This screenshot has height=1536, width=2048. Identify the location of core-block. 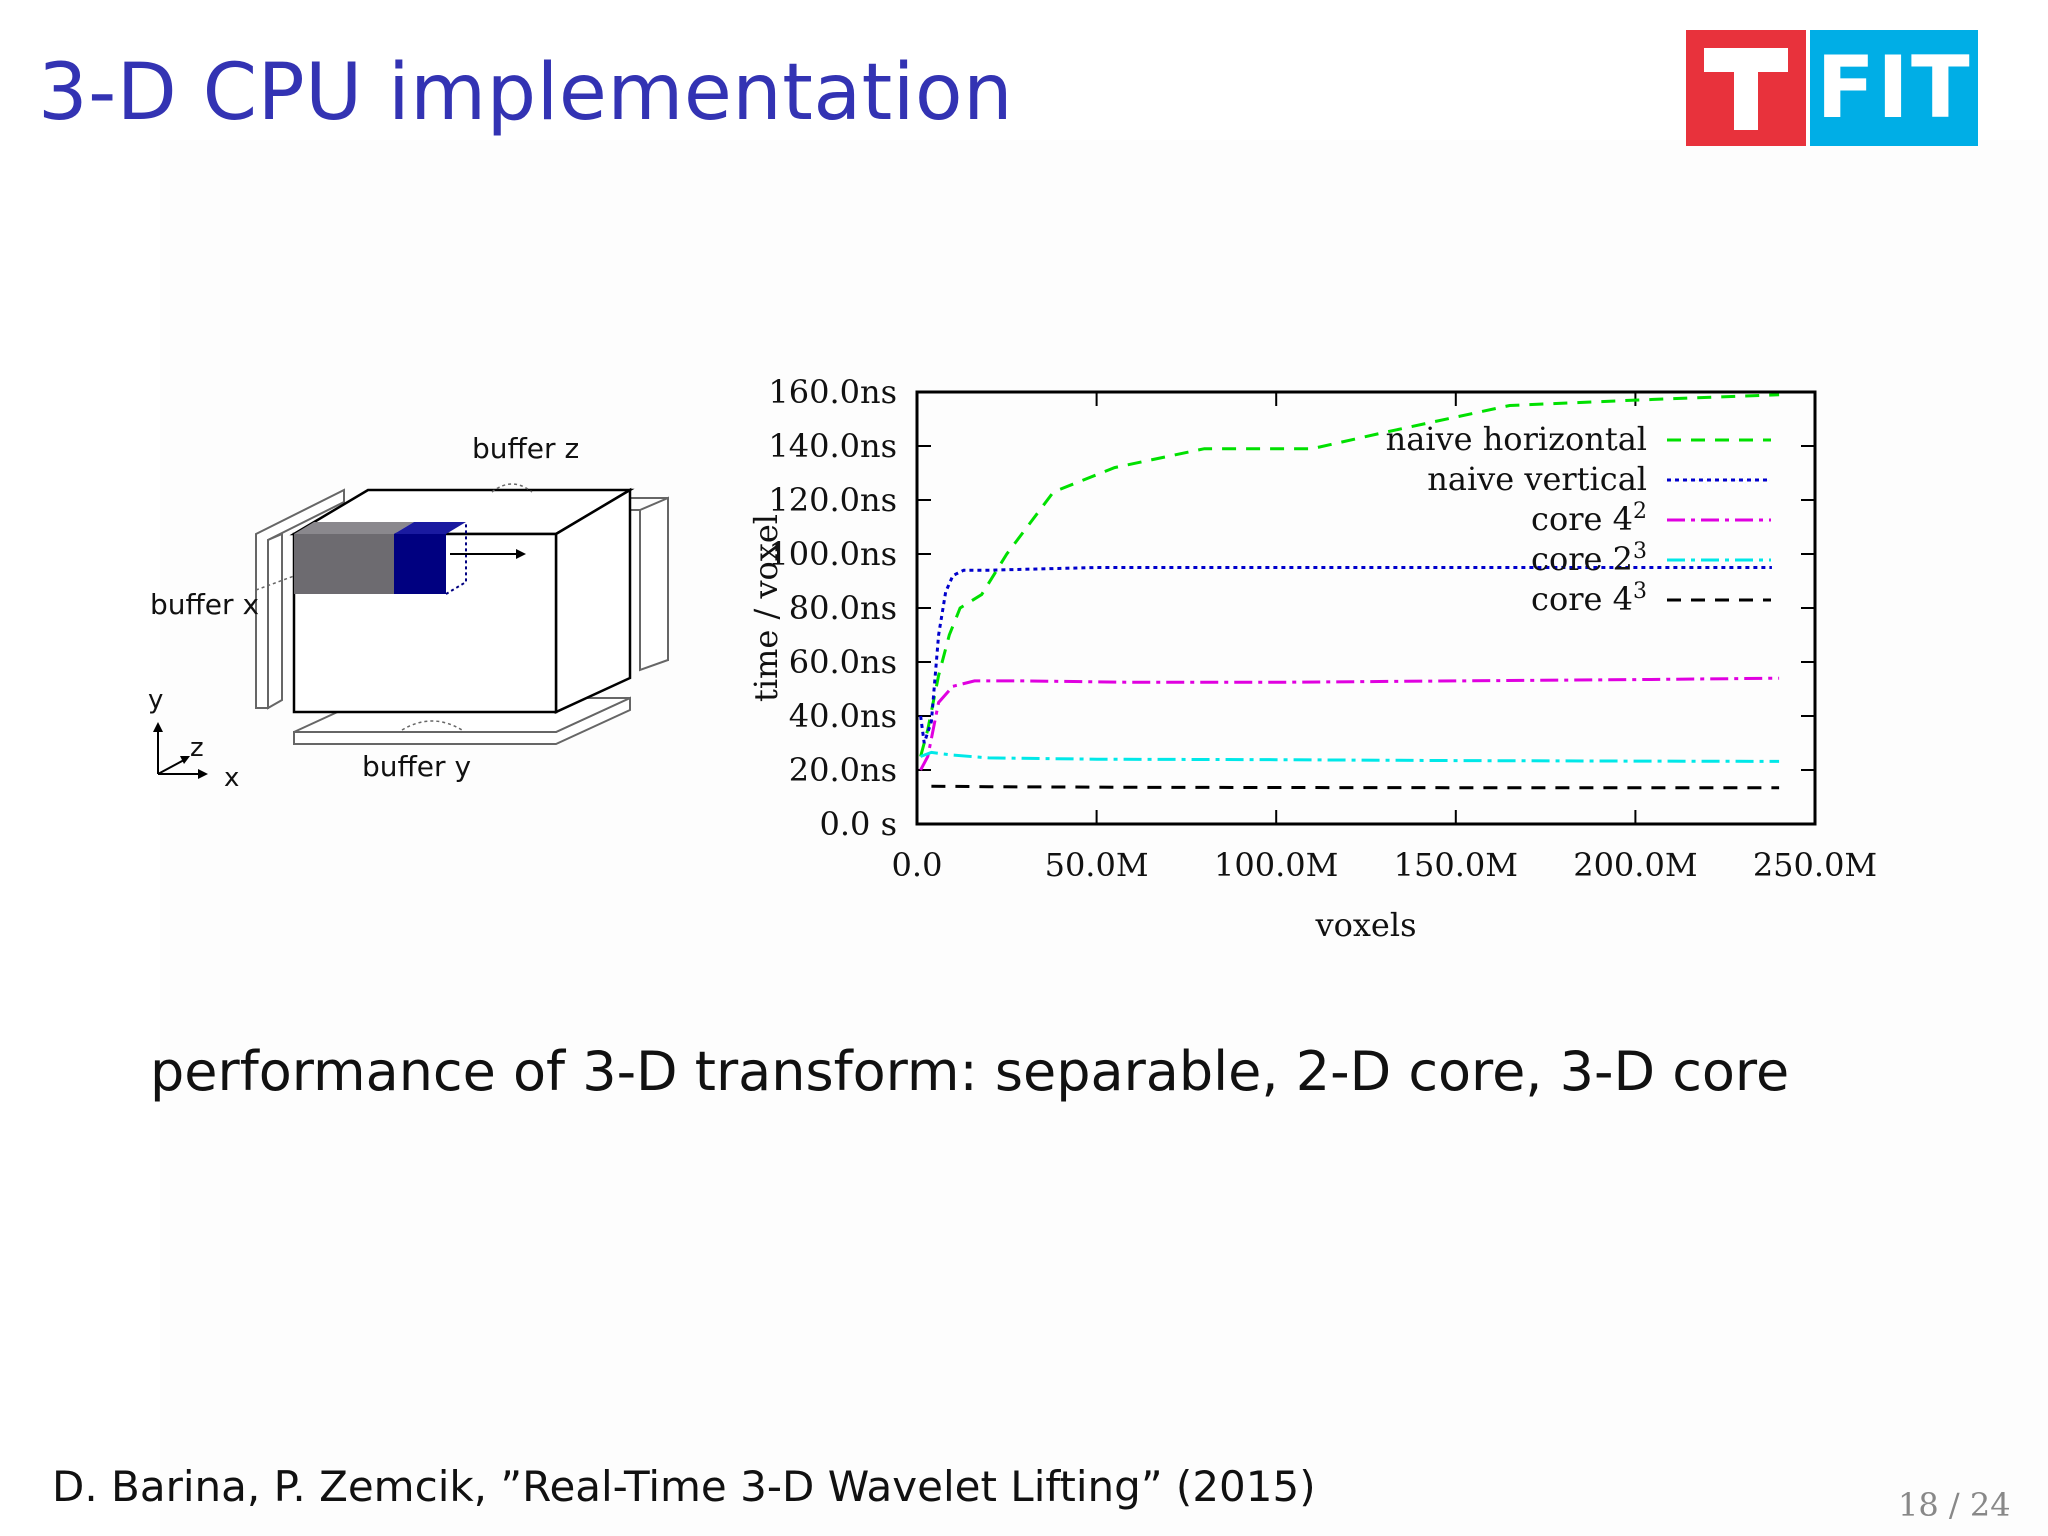
(420, 564).